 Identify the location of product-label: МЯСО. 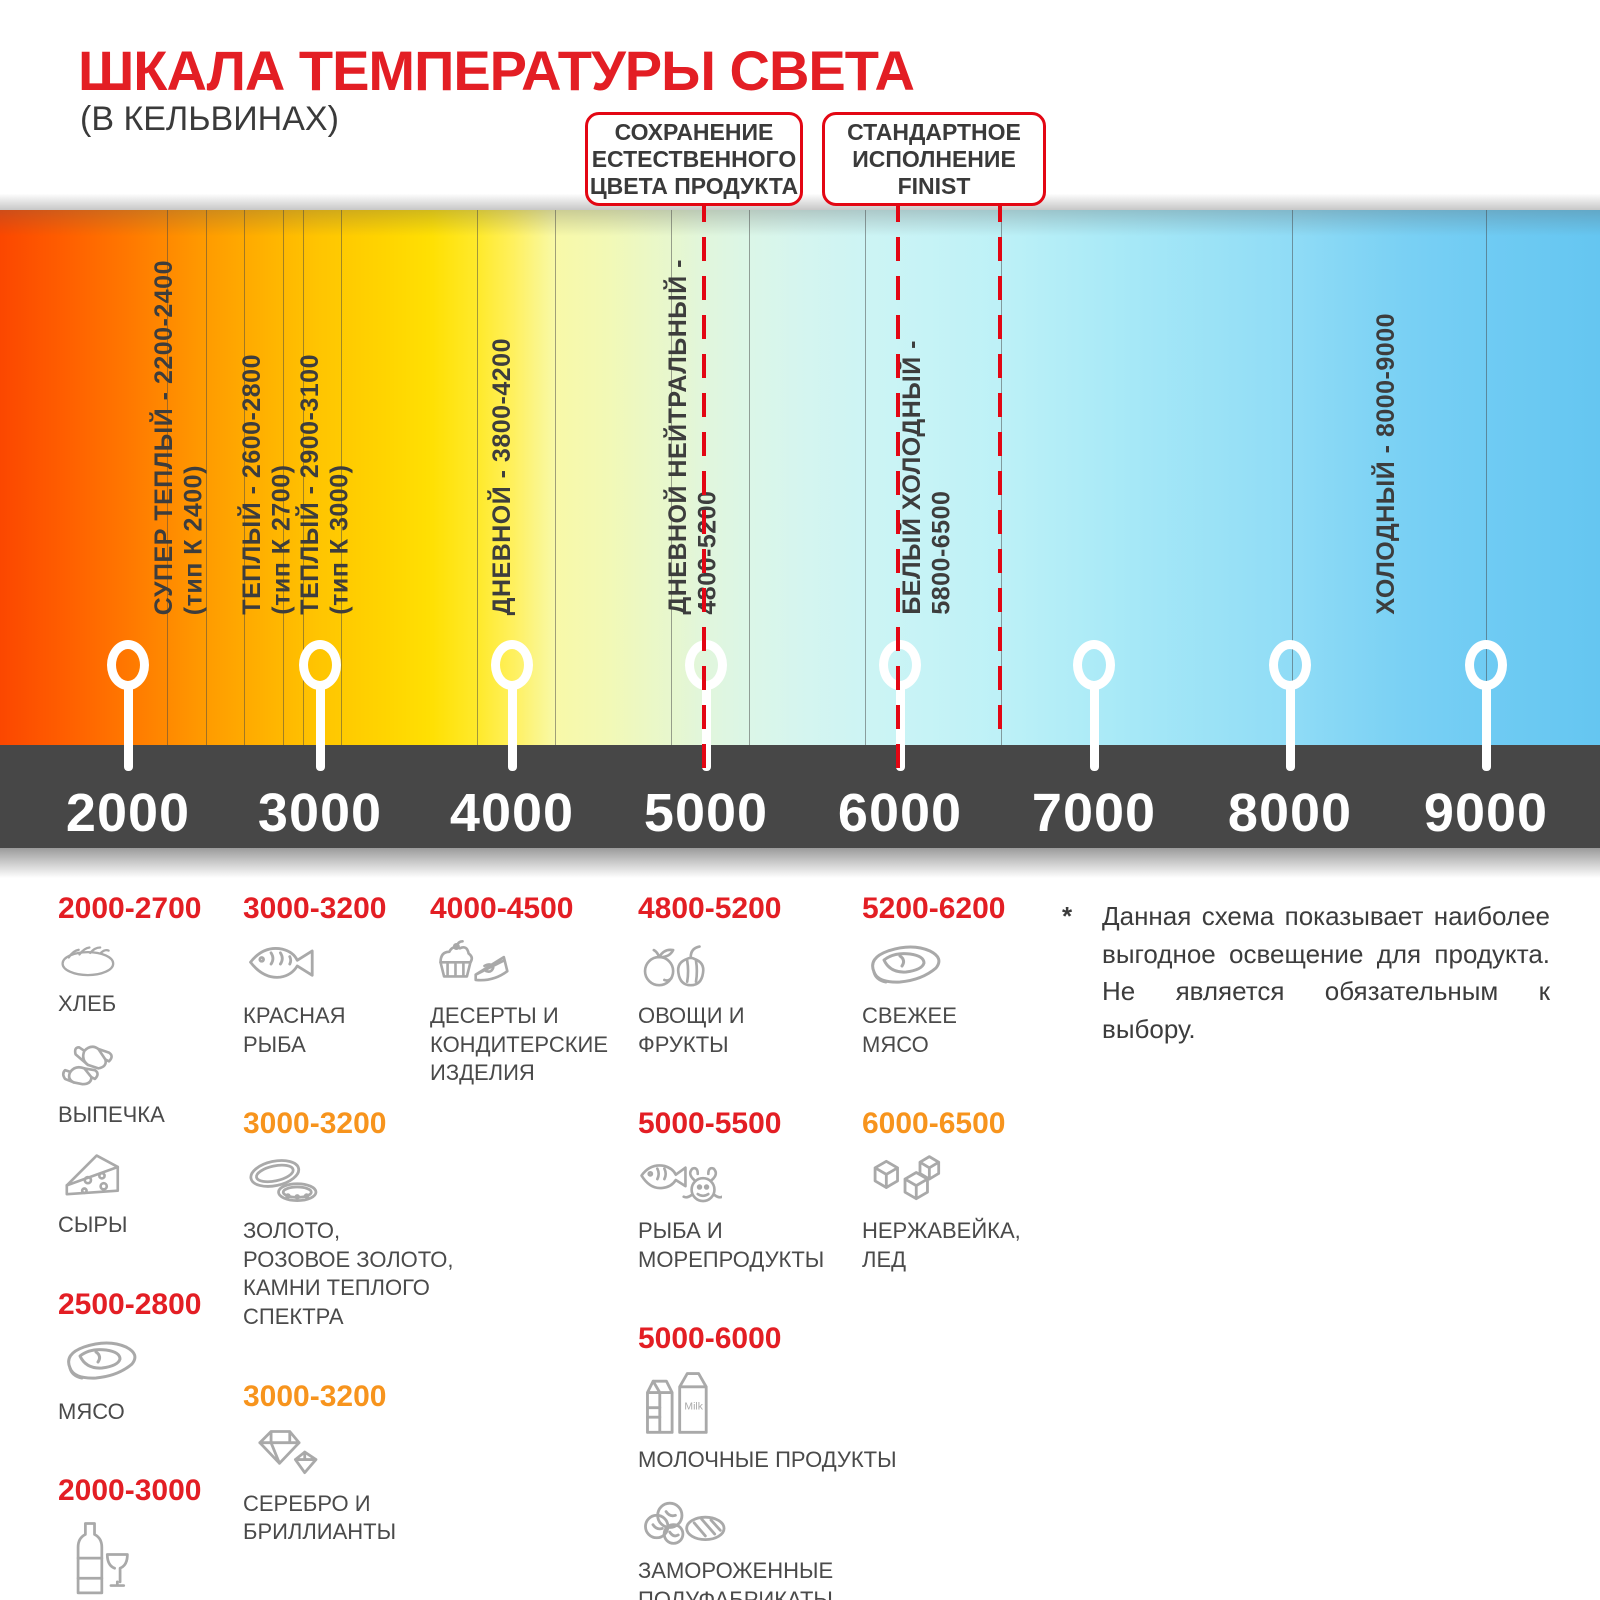
(91, 1411).